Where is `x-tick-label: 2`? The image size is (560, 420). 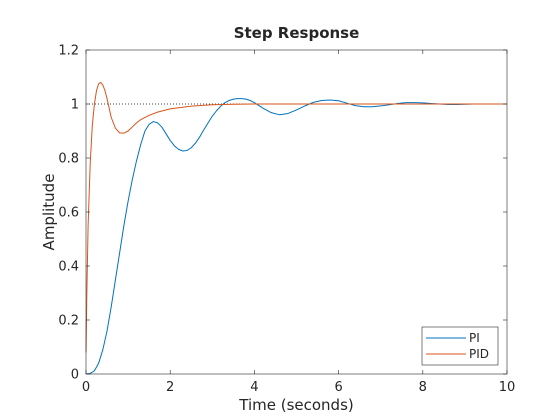 x-tick-label: 2 is located at coordinates (170, 387).